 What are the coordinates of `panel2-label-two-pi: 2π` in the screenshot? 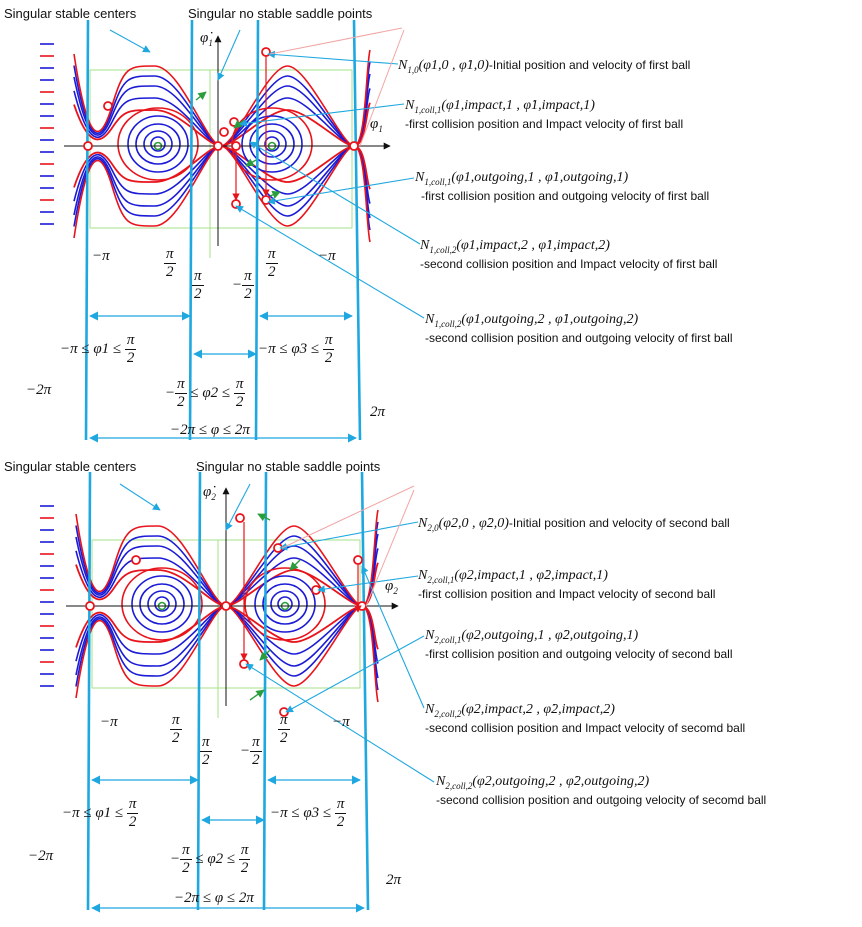 It's located at (394, 880).